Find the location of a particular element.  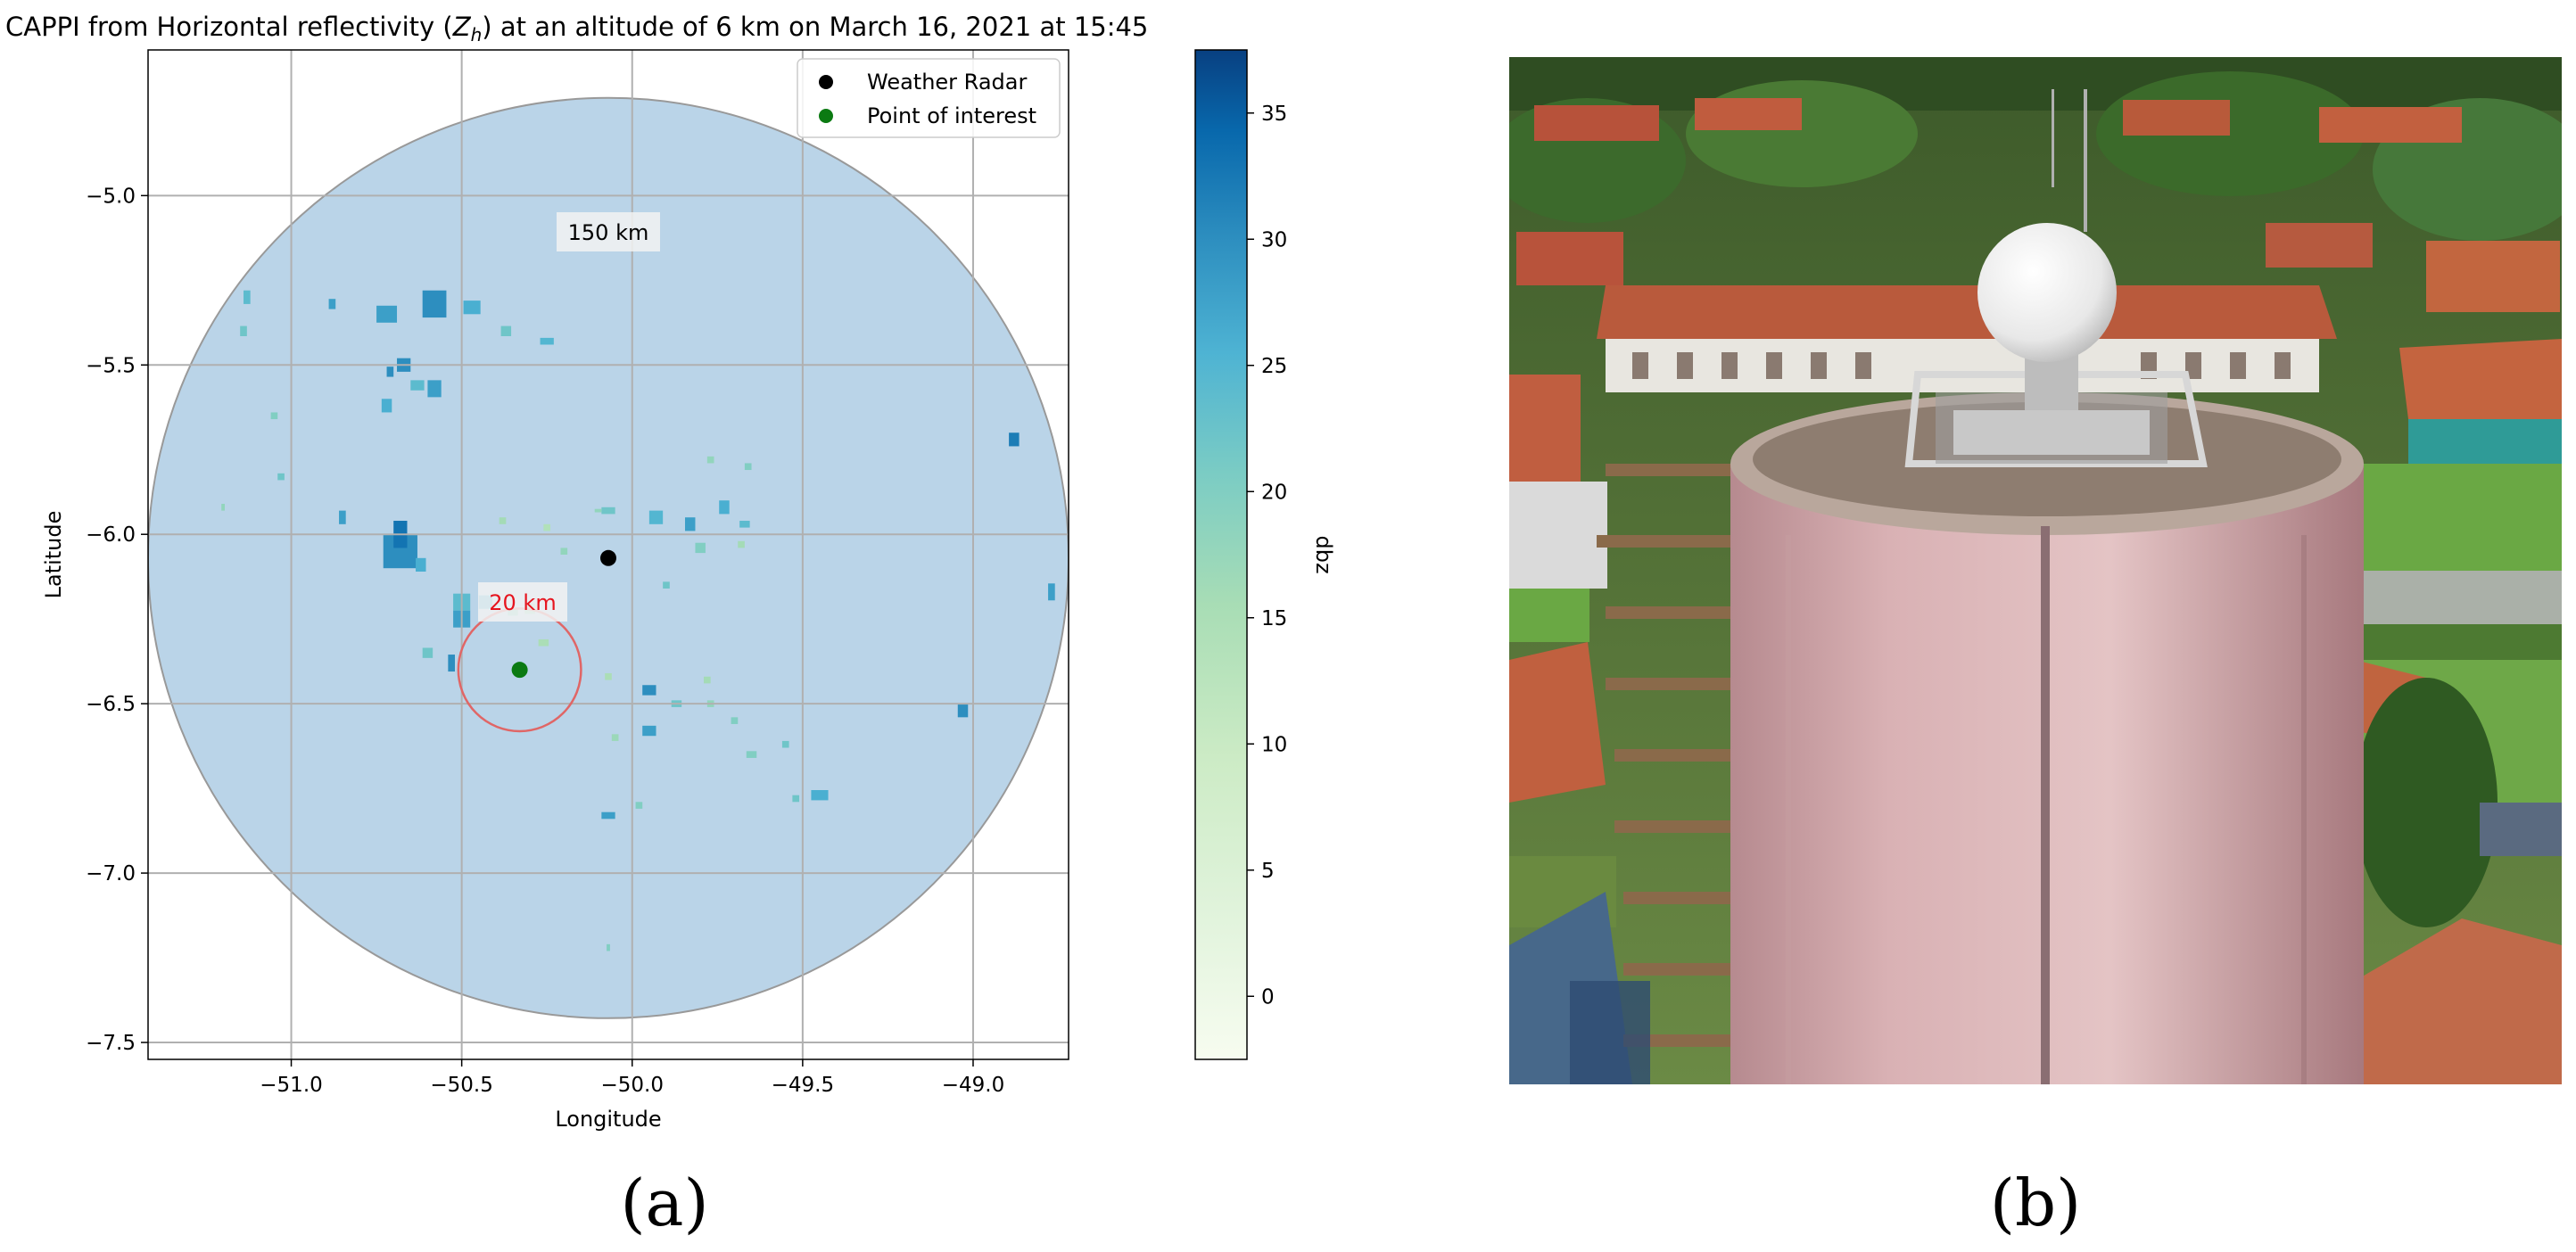

inner-ring-label: 20 km is located at coordinates (522, 602).